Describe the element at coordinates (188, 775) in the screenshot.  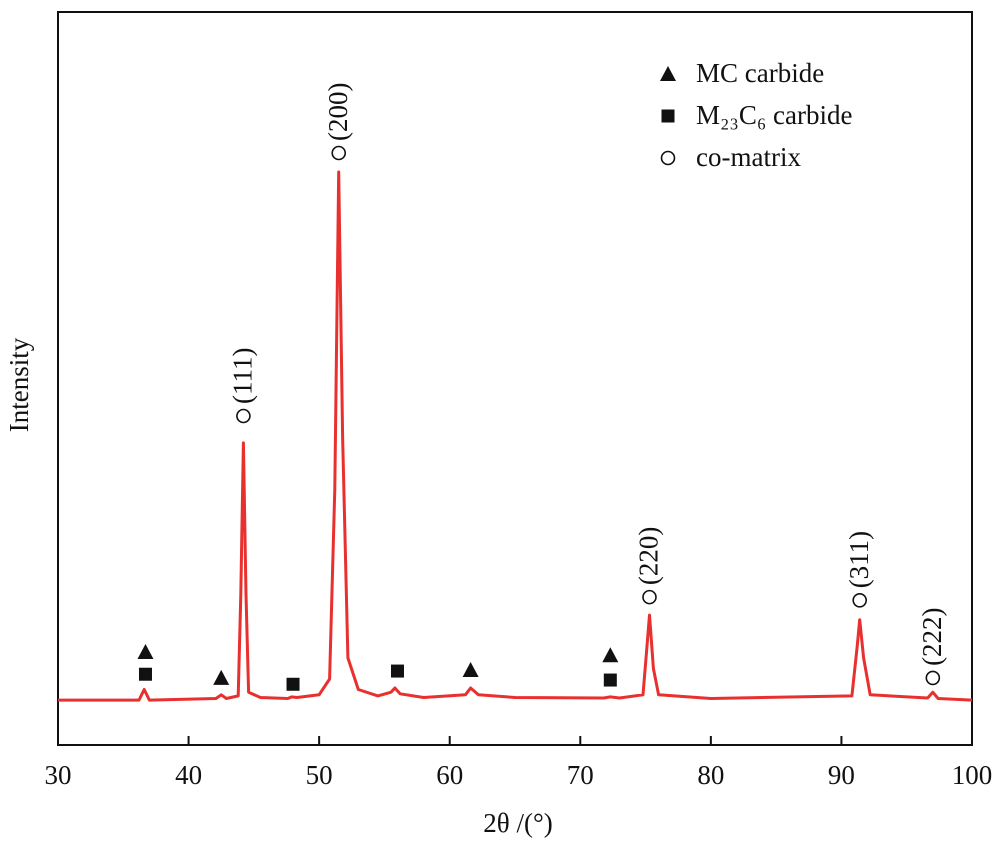
I see `x-tick-label: 40` at that location.